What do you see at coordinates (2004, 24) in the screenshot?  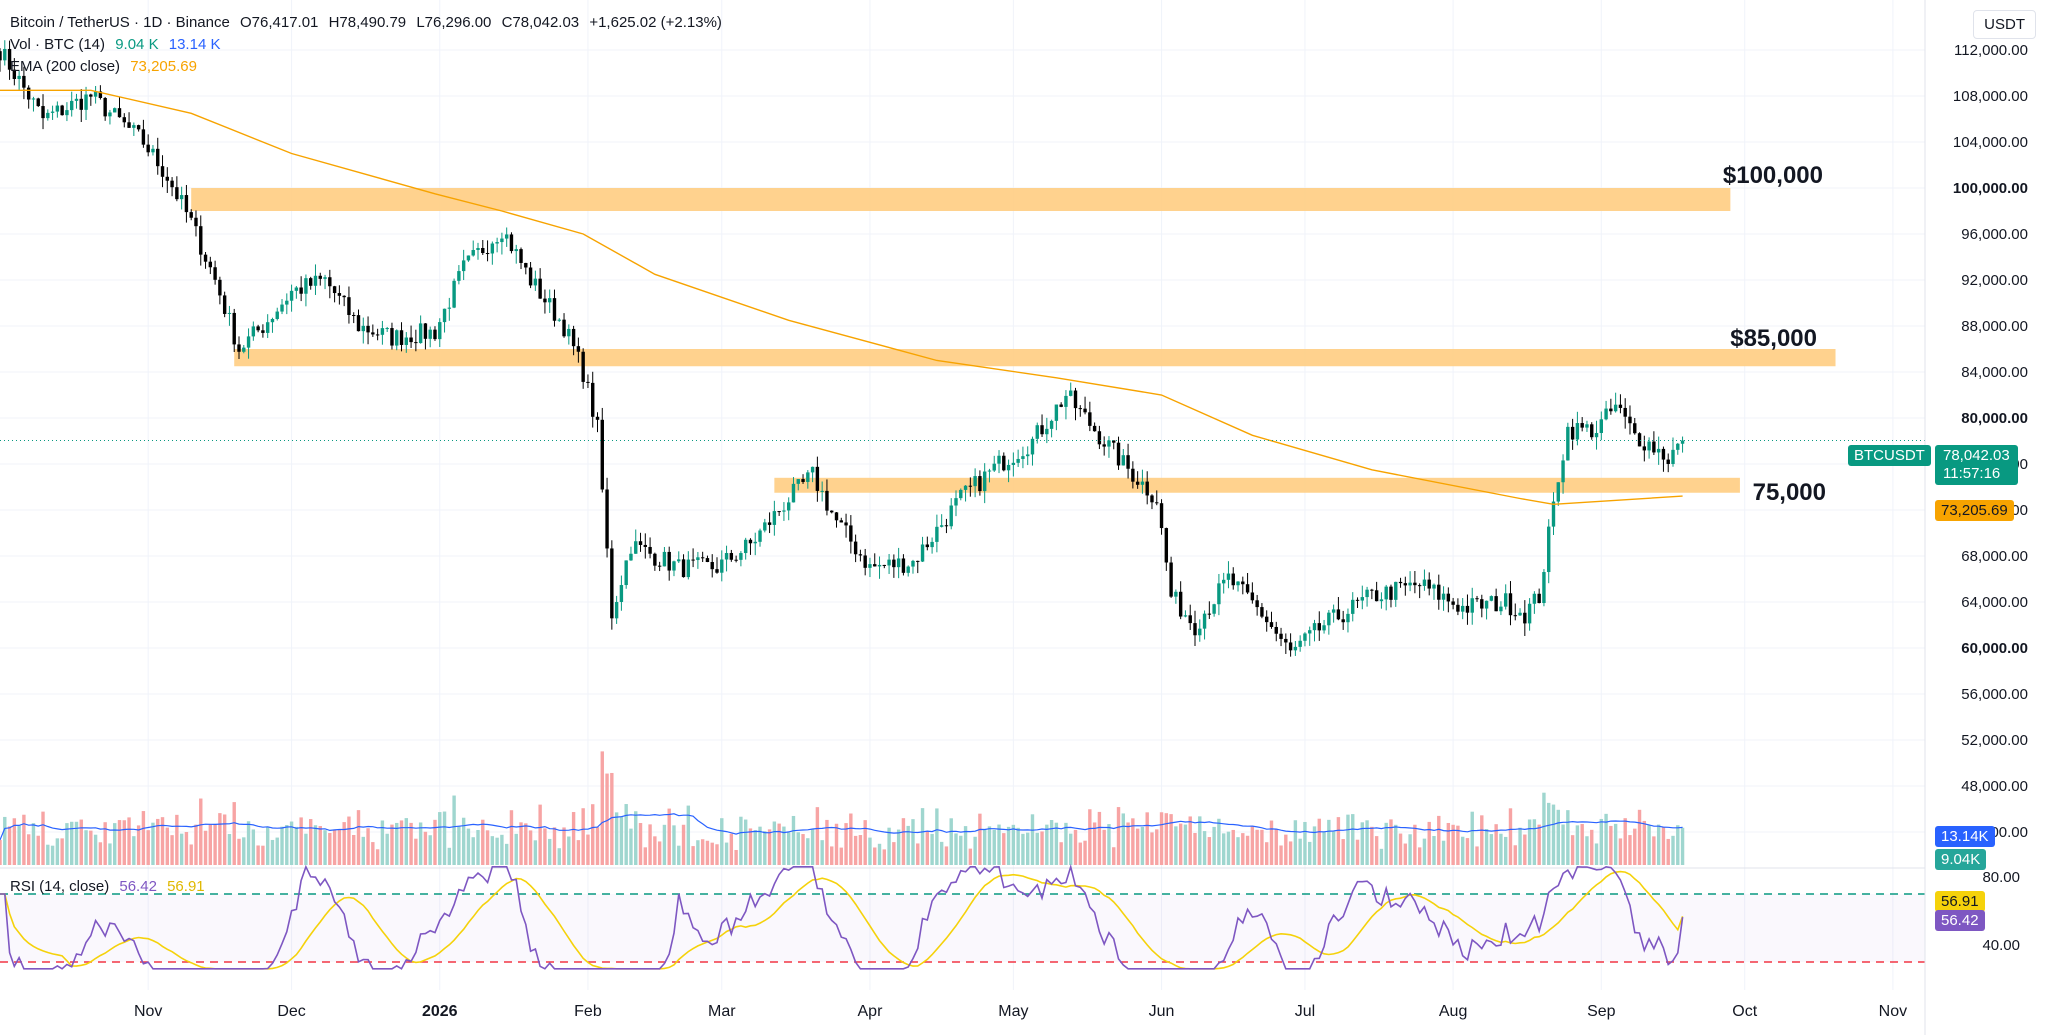 I see `currency-unit-button: USDT` at bounding box center [2004, 24].